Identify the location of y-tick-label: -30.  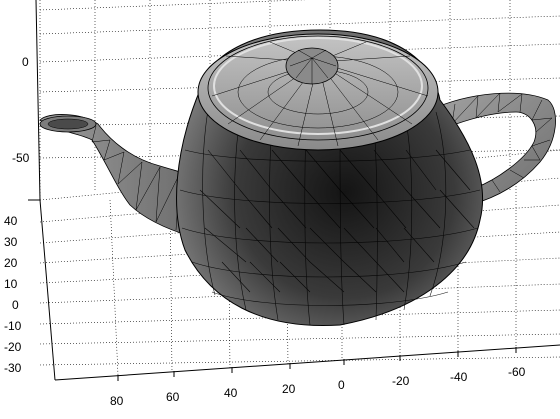
(13, 368).